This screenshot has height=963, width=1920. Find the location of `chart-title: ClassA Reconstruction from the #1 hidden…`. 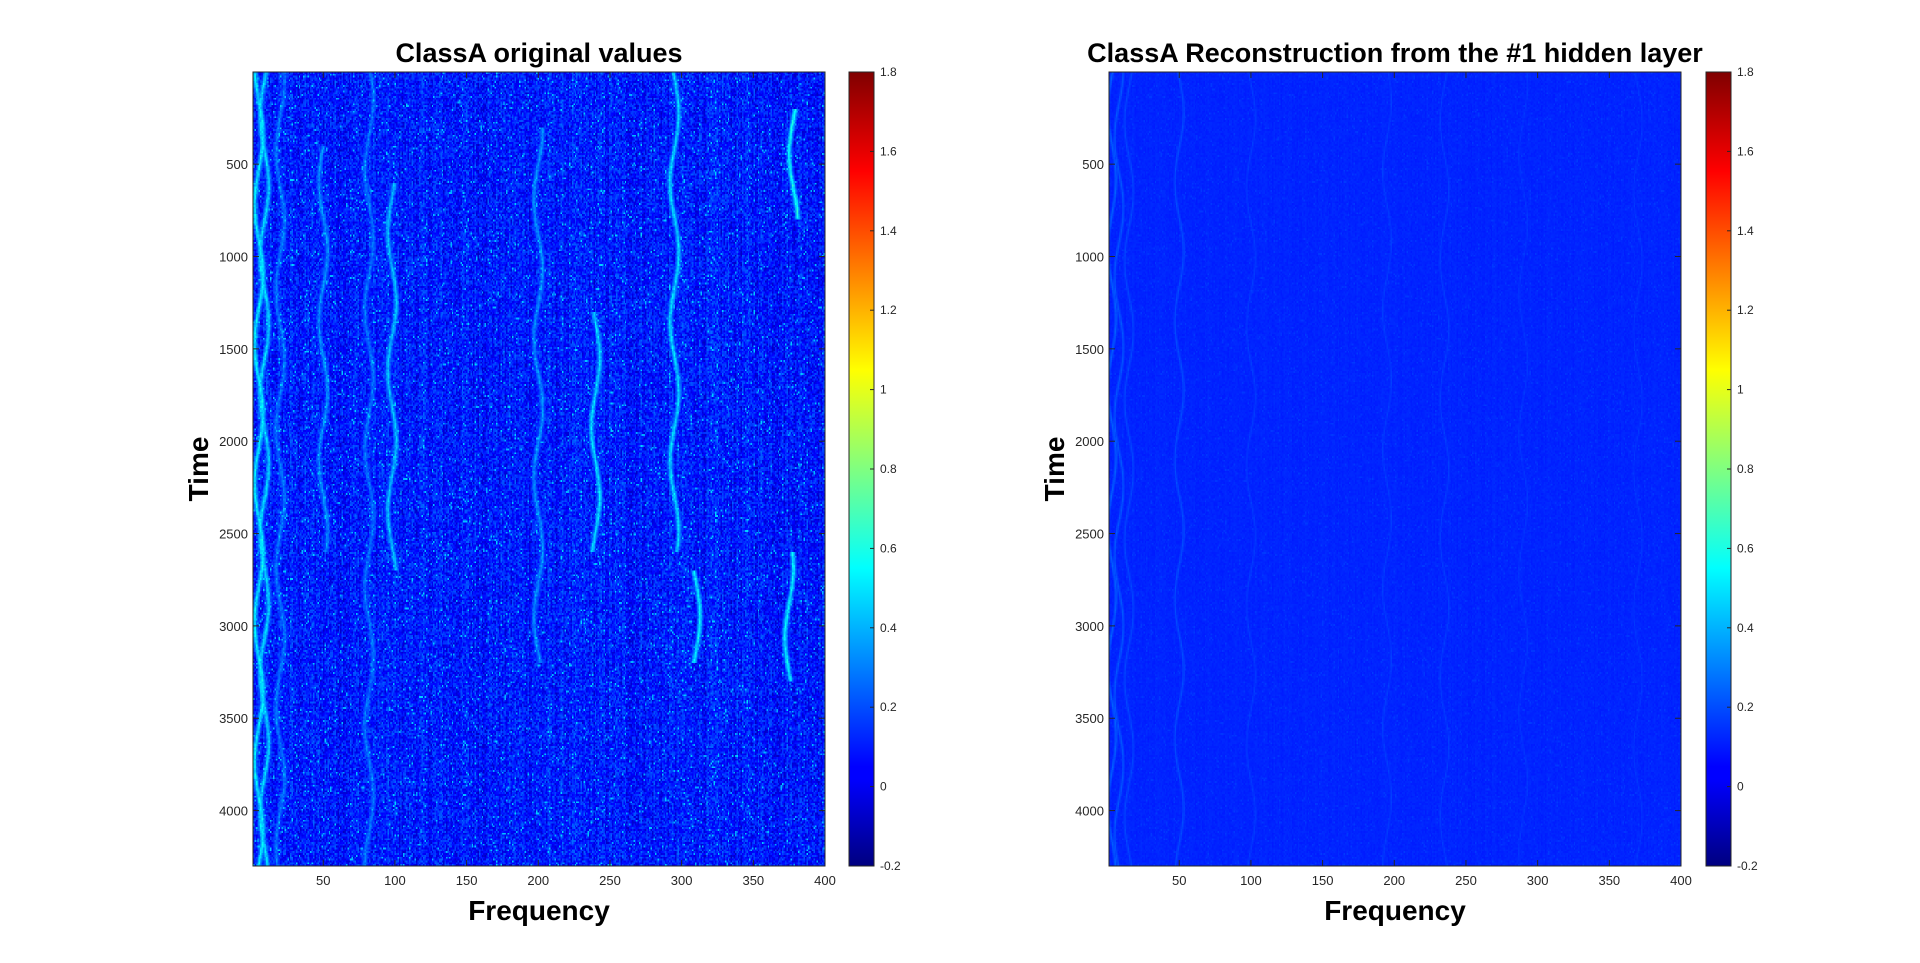

chart-title: ClassA Reconstruction from the #1 hidden… is located at coordinates (1395, 53).